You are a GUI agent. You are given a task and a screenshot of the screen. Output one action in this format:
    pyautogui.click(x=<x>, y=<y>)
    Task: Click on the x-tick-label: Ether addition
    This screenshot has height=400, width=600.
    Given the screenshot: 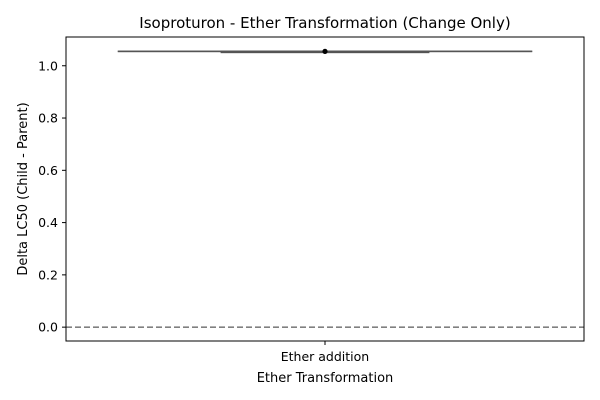 What is the action you would take?
    pyautogui.click(x=325, y=356)
    